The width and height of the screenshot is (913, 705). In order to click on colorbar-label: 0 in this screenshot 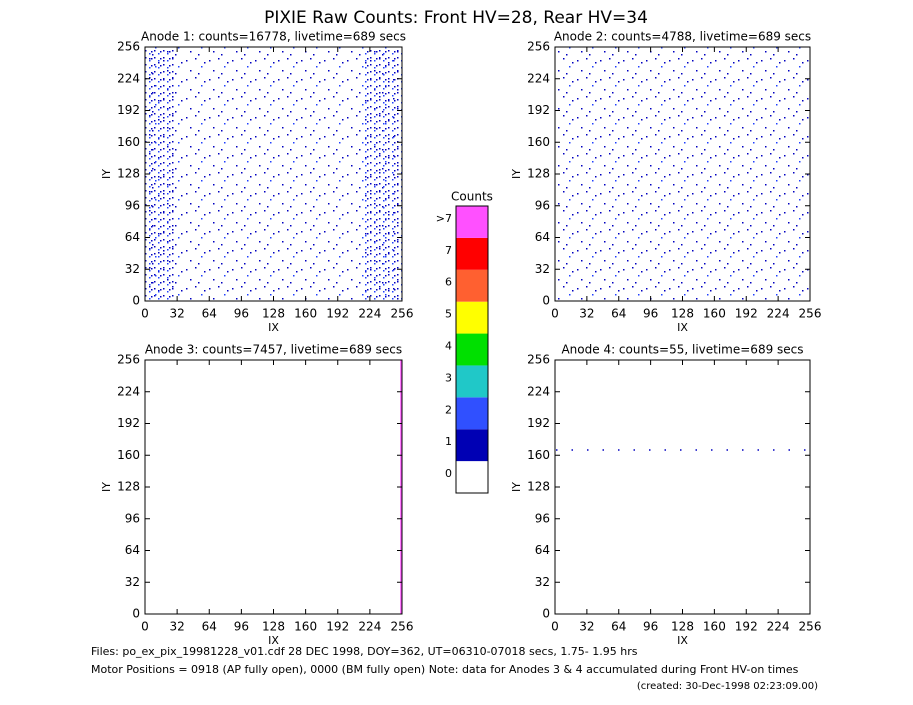, I will do `click(448, 473)`.